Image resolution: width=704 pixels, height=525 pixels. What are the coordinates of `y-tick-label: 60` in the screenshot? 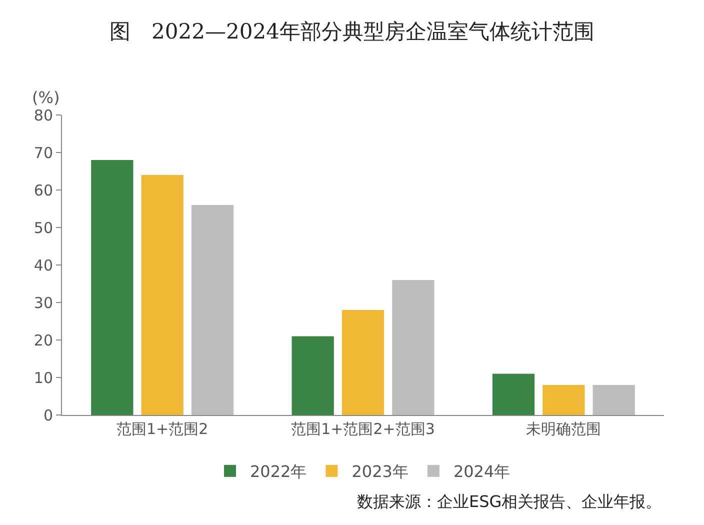 It's located at (43, 190).